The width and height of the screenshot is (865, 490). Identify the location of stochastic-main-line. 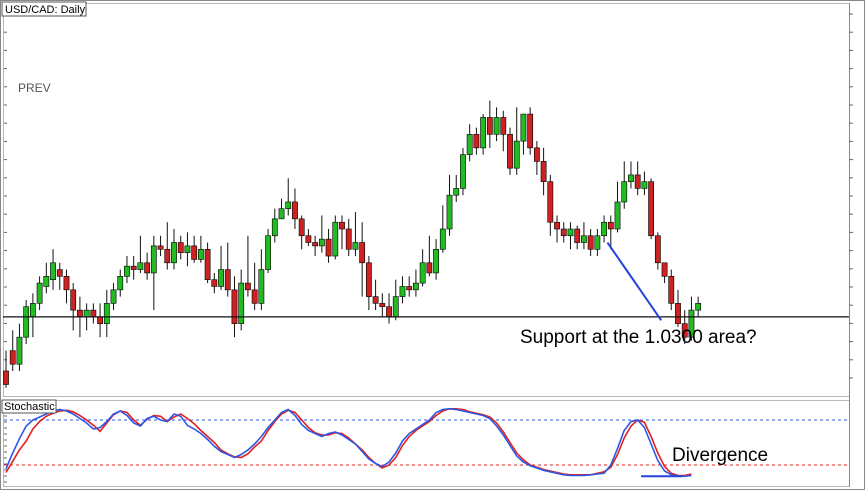
(348, 442).